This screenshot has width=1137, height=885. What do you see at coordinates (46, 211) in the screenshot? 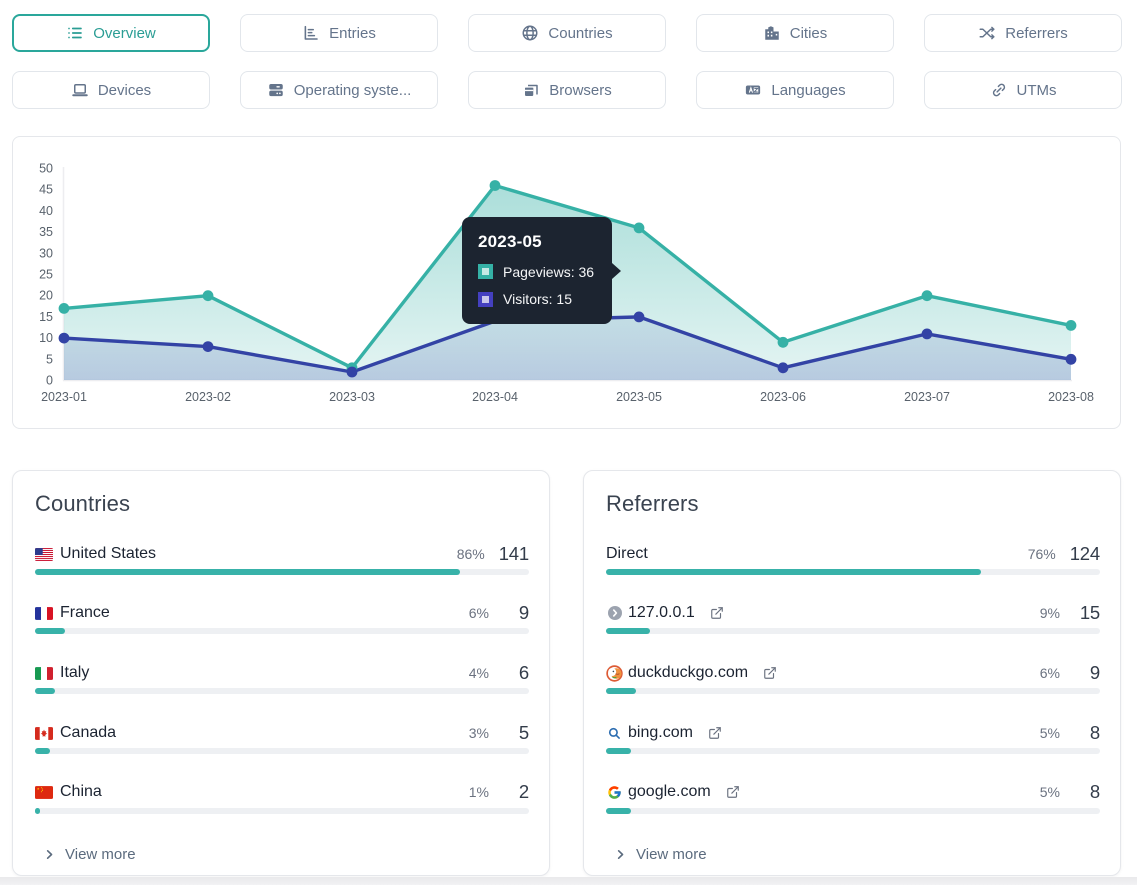
I see `svg-text: 40` at bounding box center [46, 211].